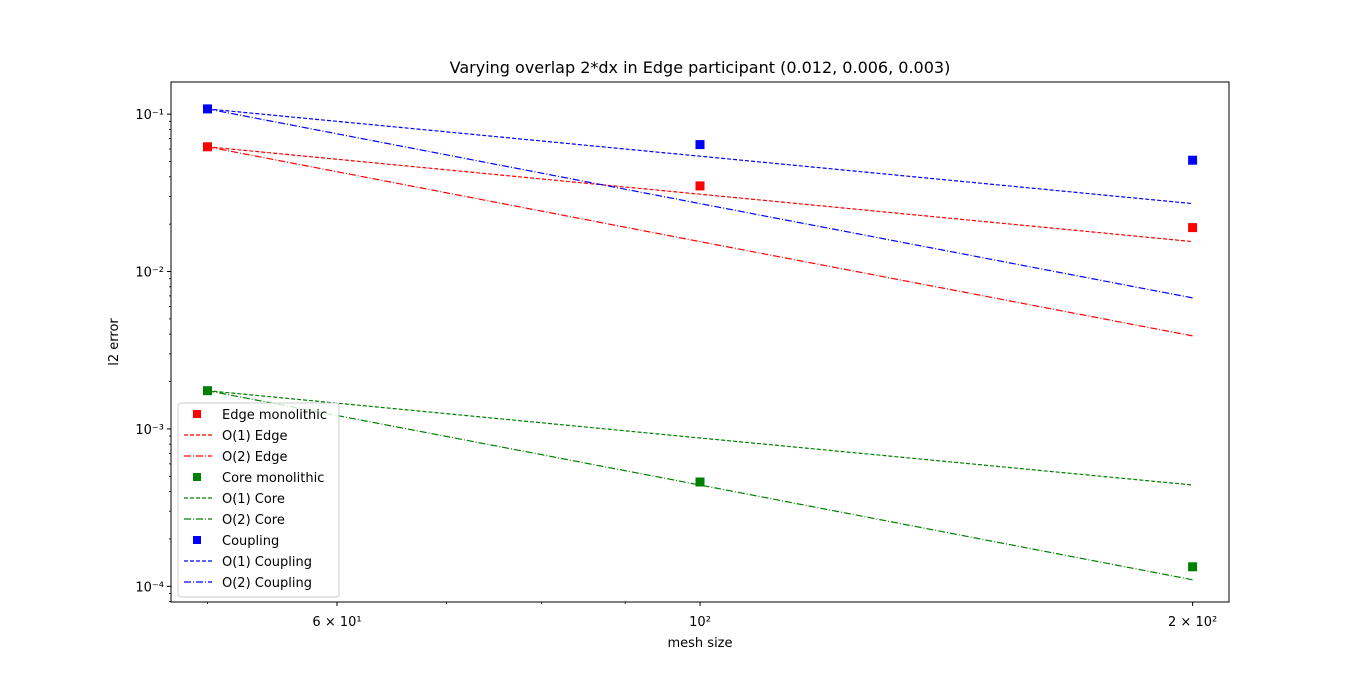 This screenshot has height=677, width=1366. What do you see at coordinates (699, 643) in the screenshot?
I see `x-axis-label: mesh size` at bounding box center [699, 643].